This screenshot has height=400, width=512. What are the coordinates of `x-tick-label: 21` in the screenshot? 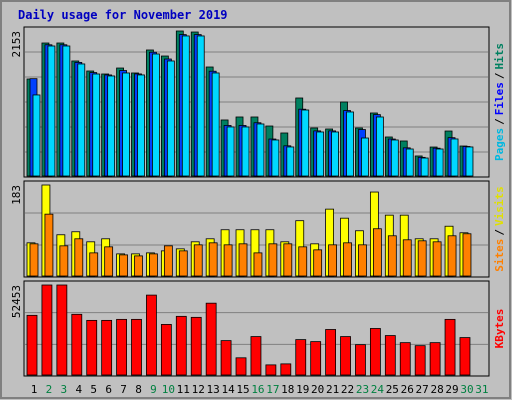 It's located at (332, 389).